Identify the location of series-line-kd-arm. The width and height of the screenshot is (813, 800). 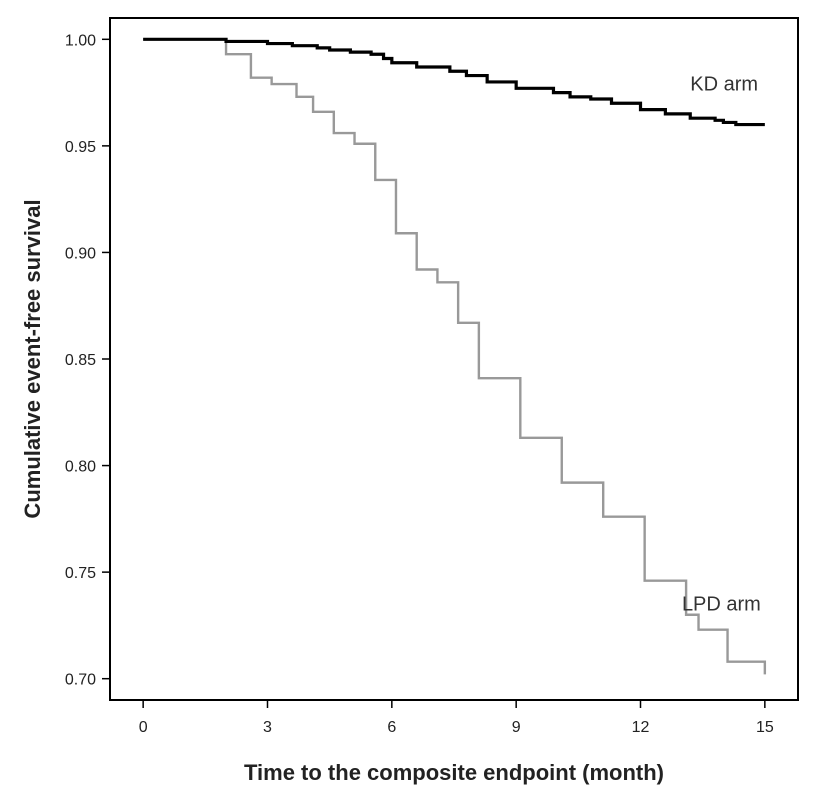
(454, 82).